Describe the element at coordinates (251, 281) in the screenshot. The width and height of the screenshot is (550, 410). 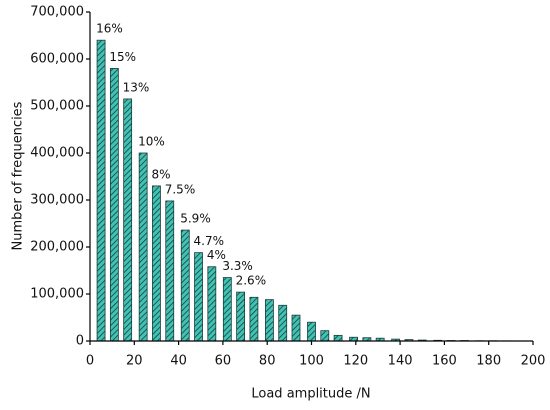
I see `bar-annotation: 2.6%` at that location.